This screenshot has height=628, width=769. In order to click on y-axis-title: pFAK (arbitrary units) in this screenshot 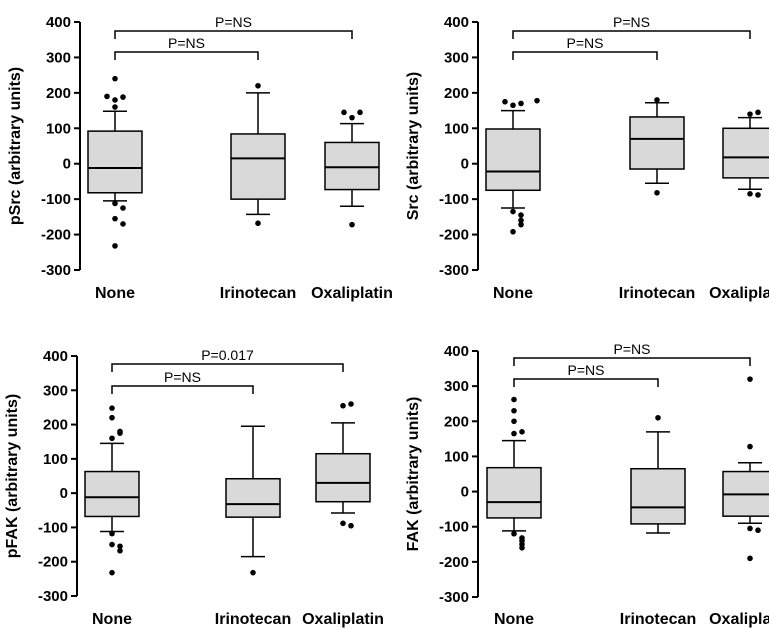, I will do `click(12, 476)`.